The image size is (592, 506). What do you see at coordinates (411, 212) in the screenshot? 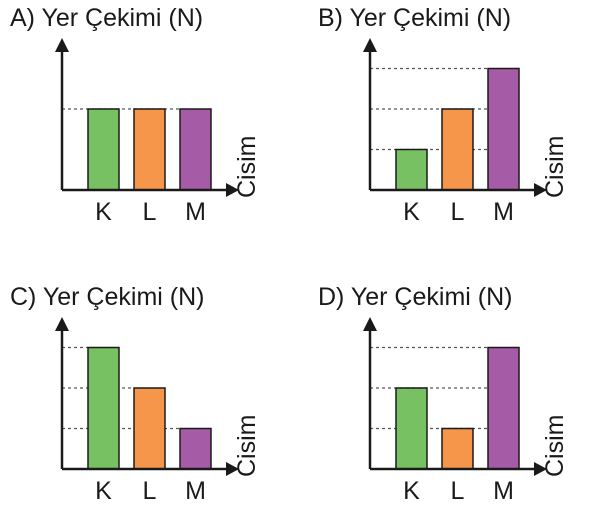
I see `tick-label-b-k: K` at bounding box center [411, 212].